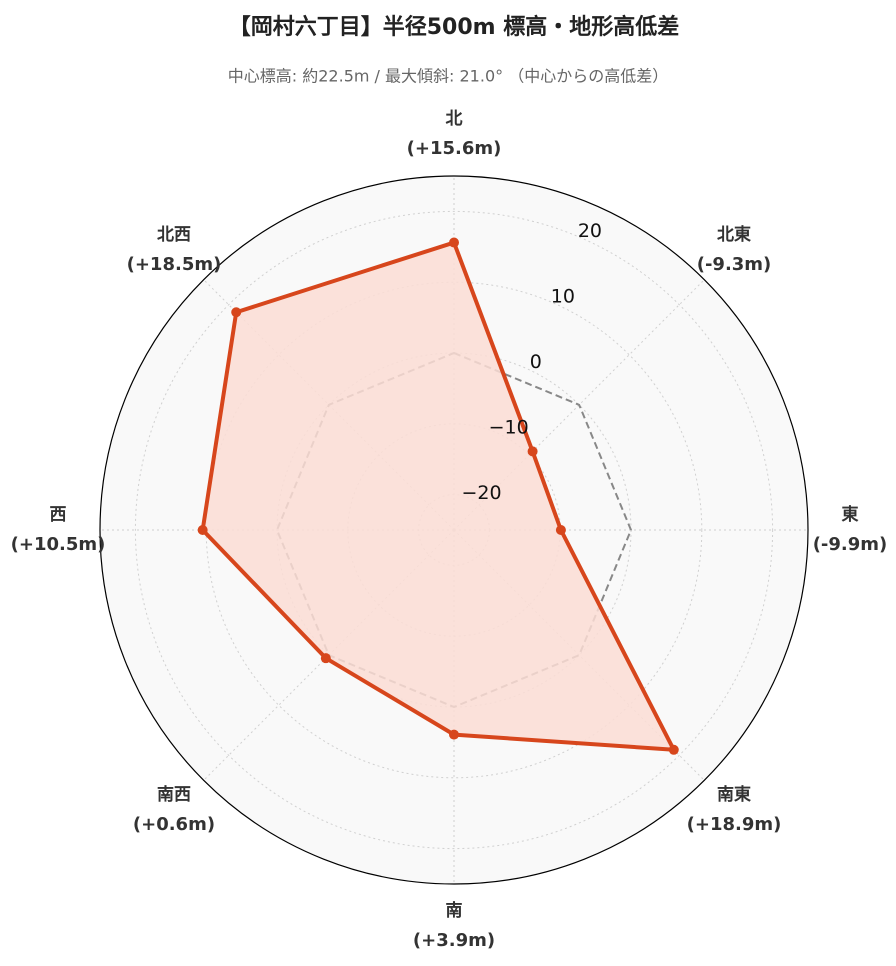 This screenshot has width=896, height=966. What do you see at coordinates (174, 794) in the screenshot?
I see `category-label: 南西` at bounding box center [174, 794].